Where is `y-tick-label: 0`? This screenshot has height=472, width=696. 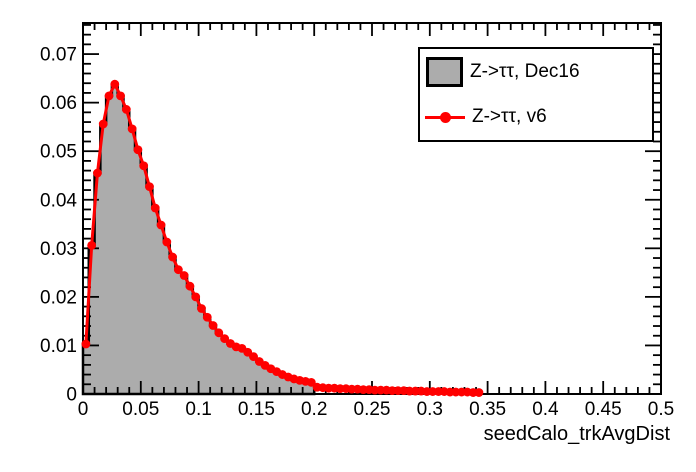 y-tick-label: 0 is located at coordinates (71, 395).